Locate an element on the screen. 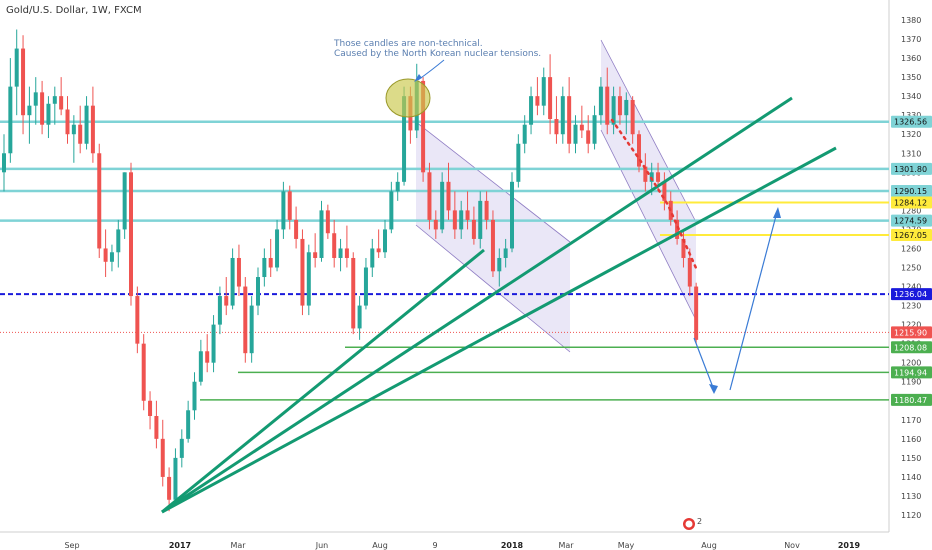 The width and height of the screenshot is (932, 550). price-label-text: 1236.04 is located at coordinates (910, 294).